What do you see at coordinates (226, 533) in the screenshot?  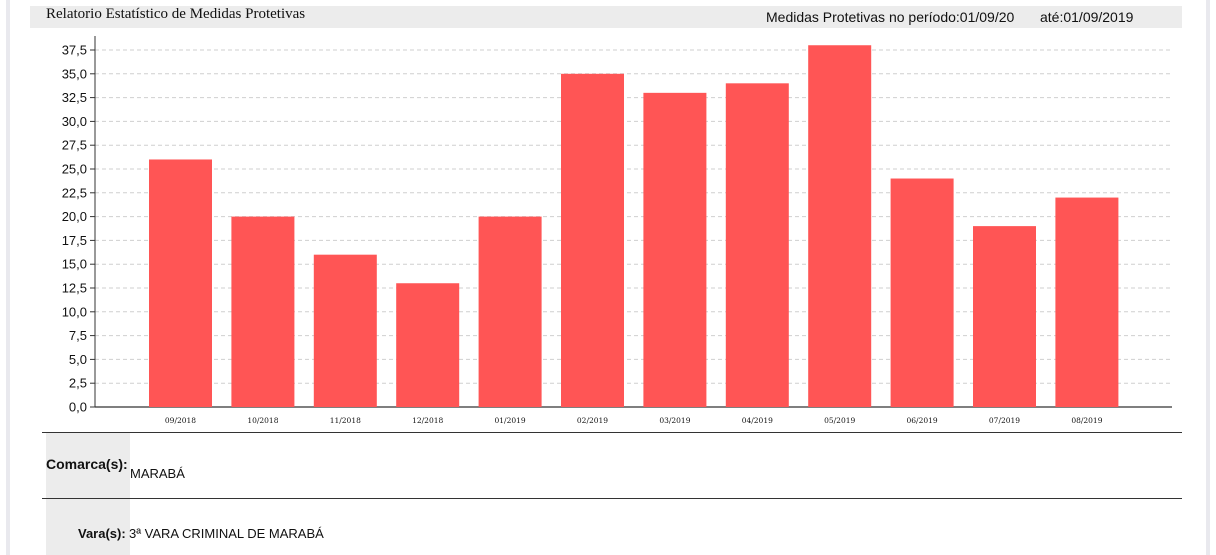 I see `vara-value: 3ª VARA CRIMINAL DE MARABÁ` at bounding box center [226, 533].